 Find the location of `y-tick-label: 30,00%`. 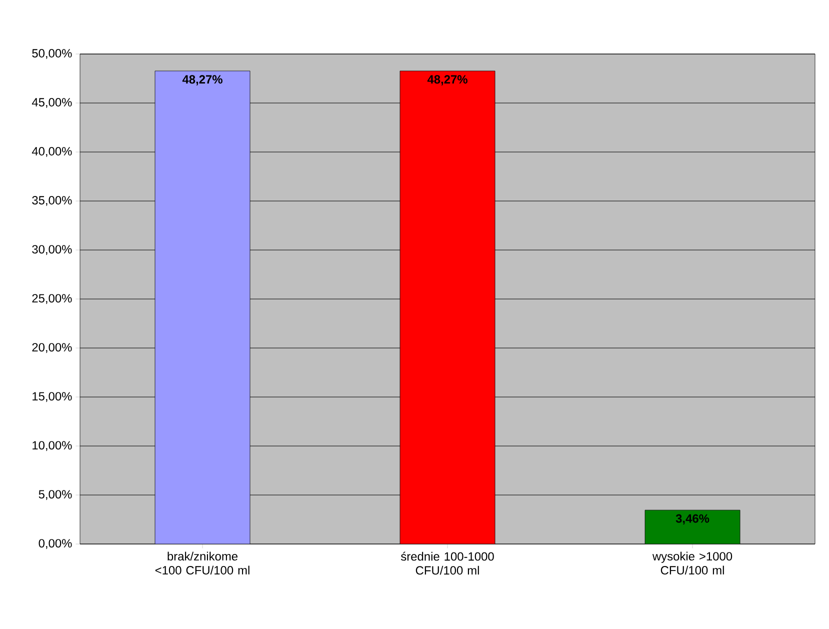

y-tick-label: 30,00% is located at coordinates (52, 250).